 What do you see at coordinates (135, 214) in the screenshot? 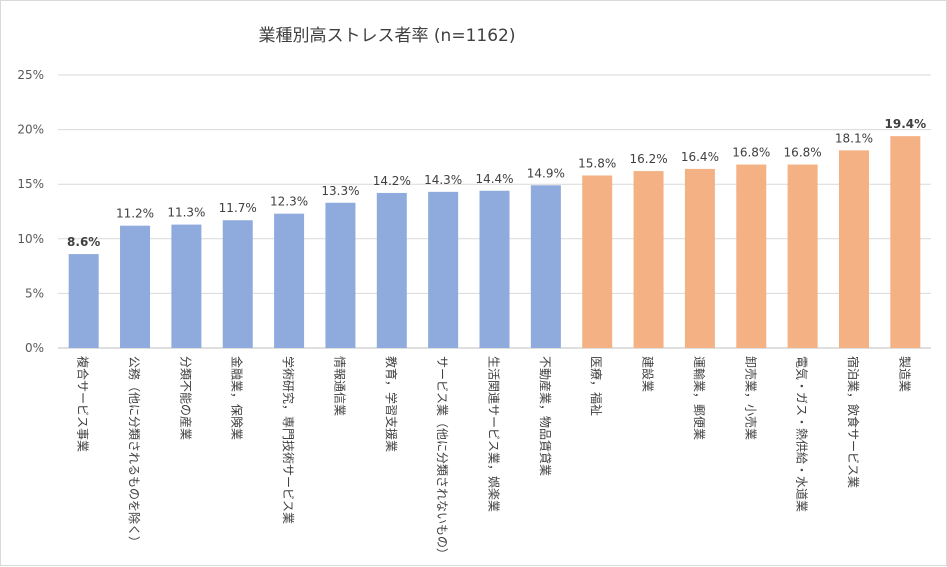
I see `data-label: 11.2%` at bounding box center [135, 214].